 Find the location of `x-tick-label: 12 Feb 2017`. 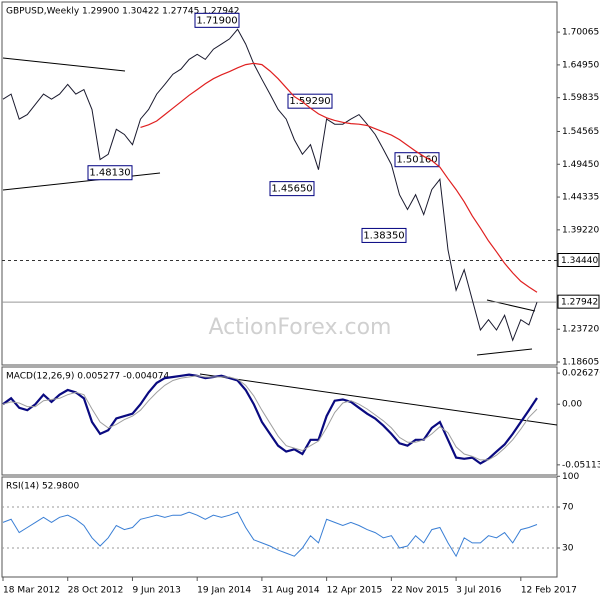

x-tick-label: 12 Feb 2017 is located at coordinates (549, 591).